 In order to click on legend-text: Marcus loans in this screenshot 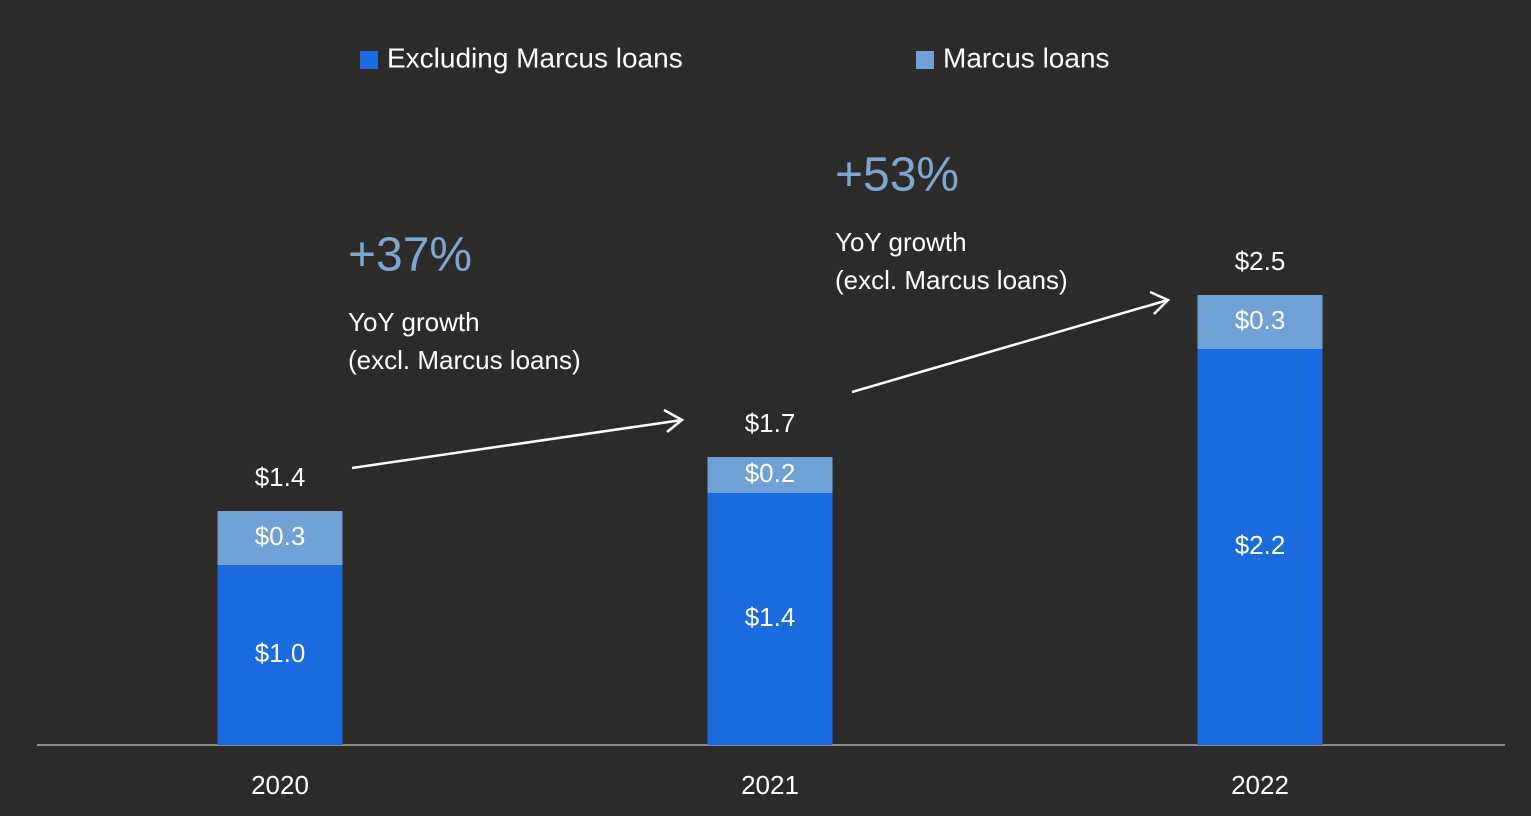, I will do `click(1026, 57)`.